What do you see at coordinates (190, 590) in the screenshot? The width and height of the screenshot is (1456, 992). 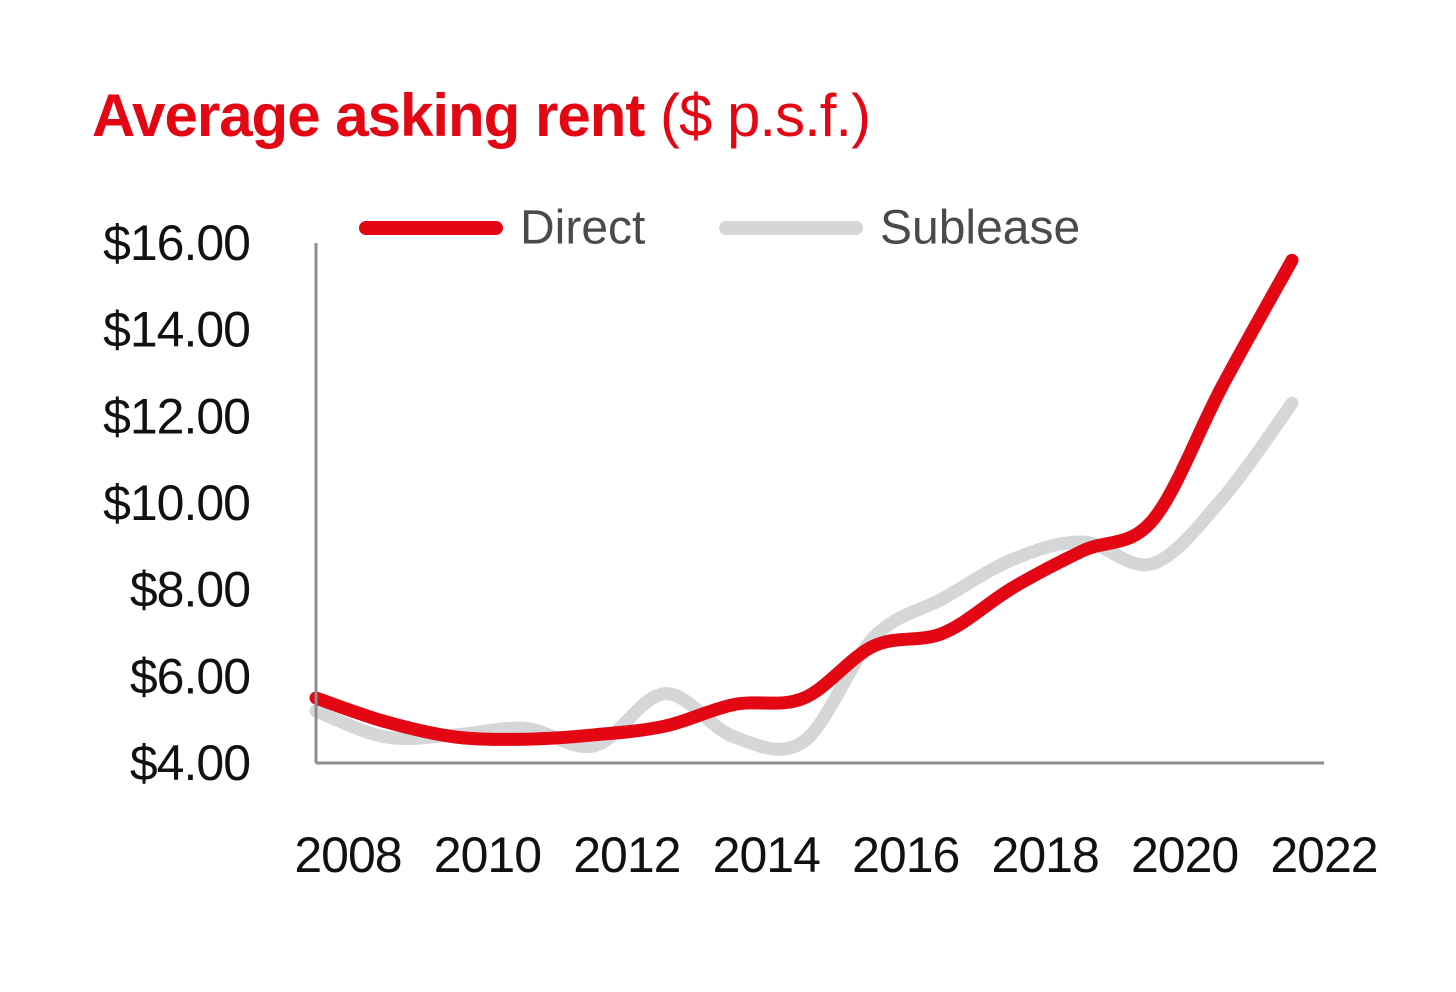 I see `y-tick-label: $8.00` at bounding box center [190, 590].